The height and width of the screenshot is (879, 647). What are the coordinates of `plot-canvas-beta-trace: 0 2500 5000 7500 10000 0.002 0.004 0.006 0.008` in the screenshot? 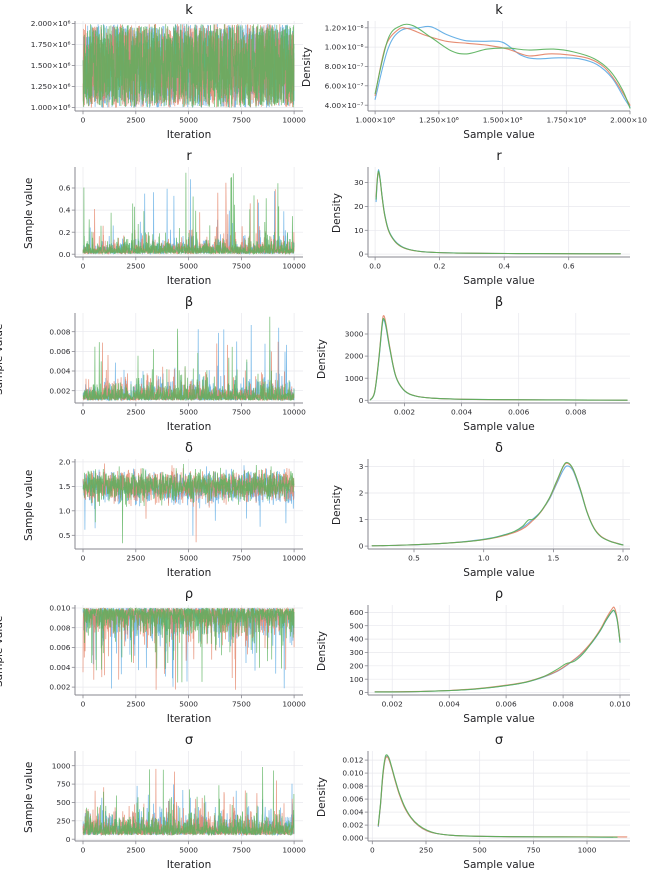 It's located at (177, 365).